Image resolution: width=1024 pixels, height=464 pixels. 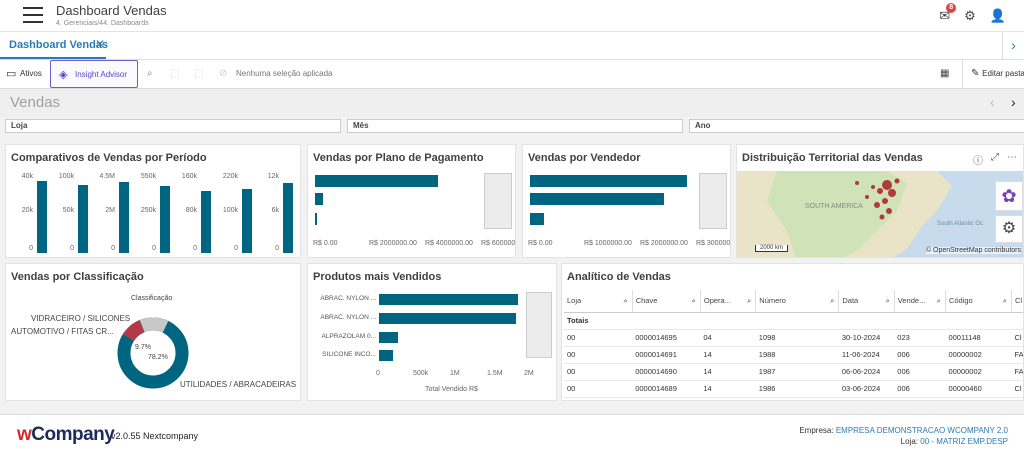 I want to click on table-cell: Cl, so click(x=1017, y=338).